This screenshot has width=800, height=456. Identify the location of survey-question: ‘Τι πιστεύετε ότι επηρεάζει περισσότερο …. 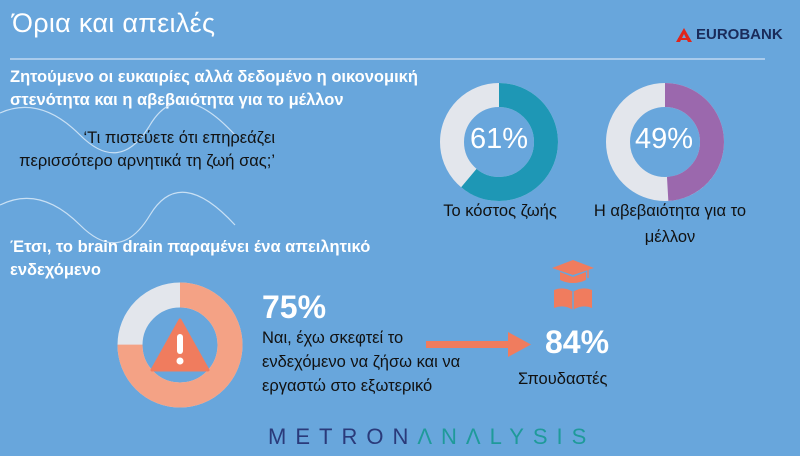
(147, 149).